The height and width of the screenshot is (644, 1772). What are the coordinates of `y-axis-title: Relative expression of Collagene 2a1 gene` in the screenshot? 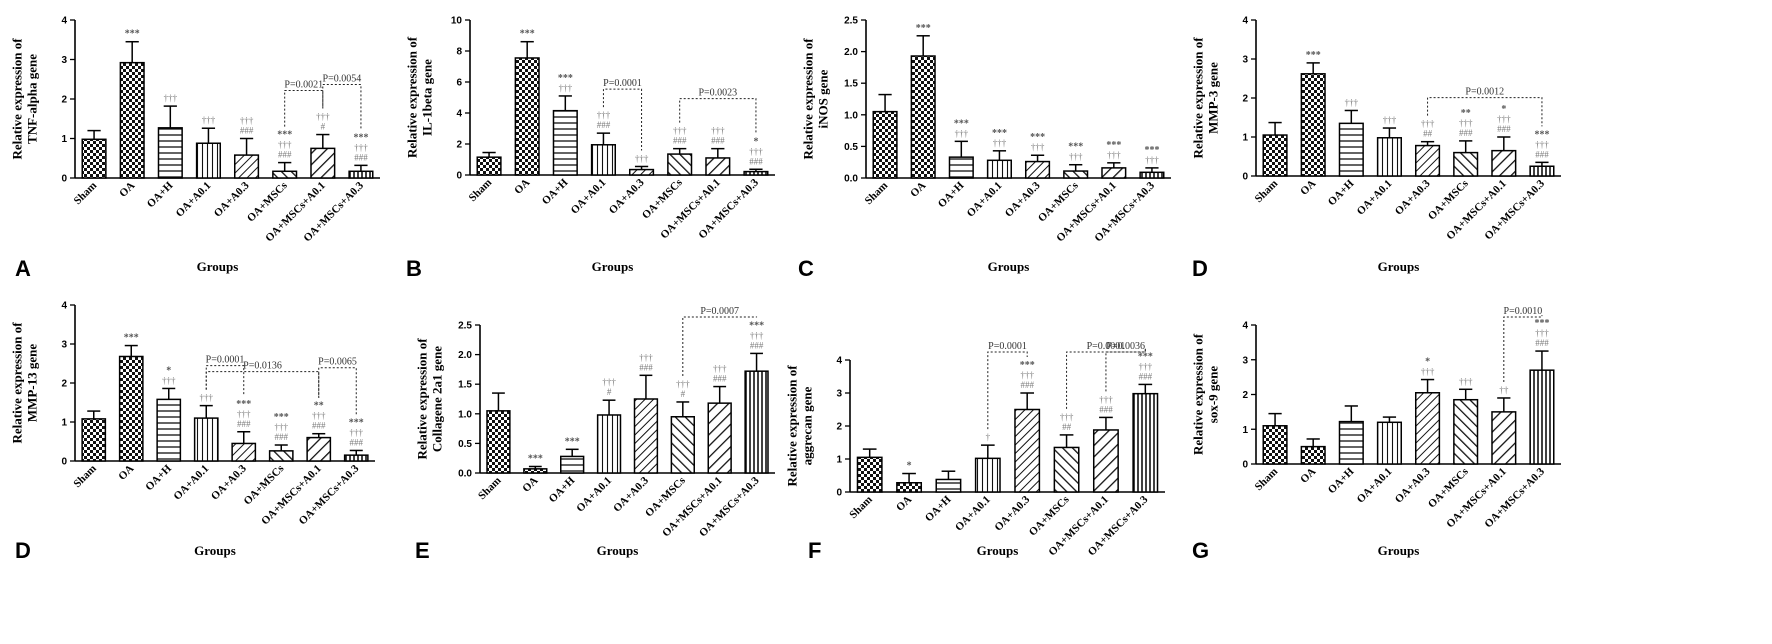 It's located at (430, 399).